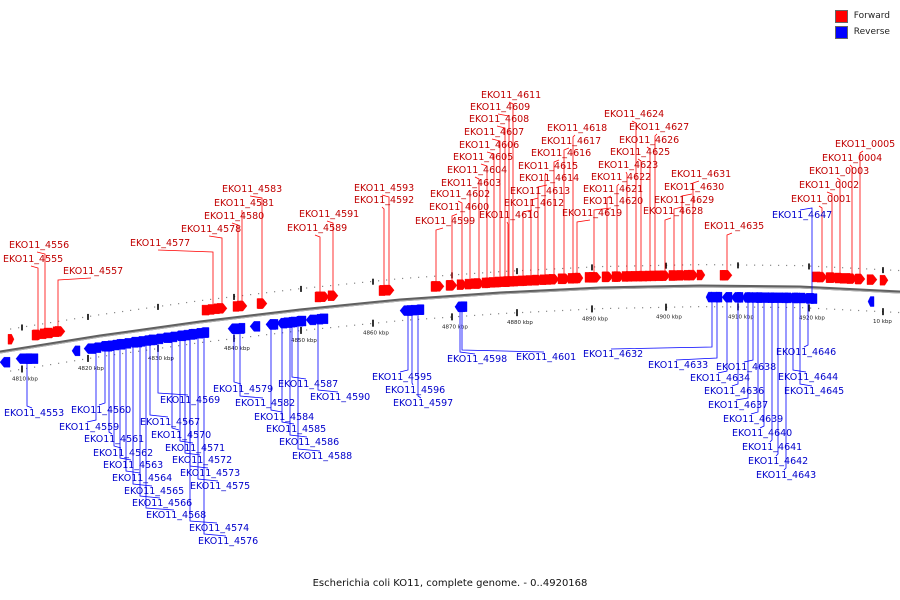 This screenshot has width=900, height=600. Describe the element at coordinates (455, 327) in the screenshot. I see `tick-label: 4870 kbp` at that location.